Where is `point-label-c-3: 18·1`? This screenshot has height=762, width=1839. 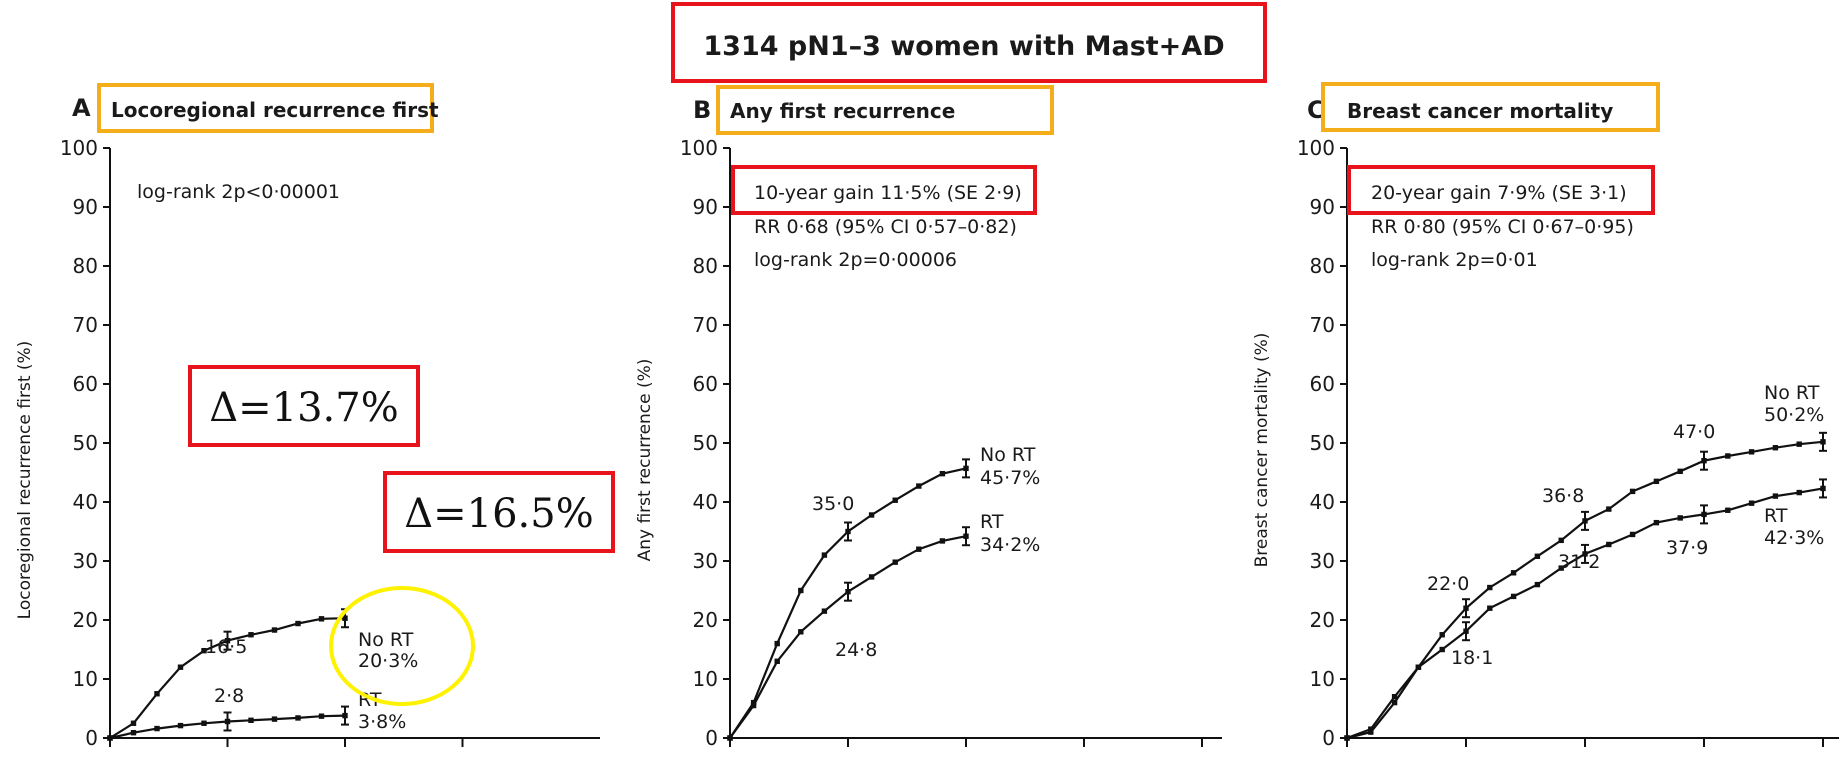 point-label-c-3: 18·1 is located at coordinates (1472, 658).